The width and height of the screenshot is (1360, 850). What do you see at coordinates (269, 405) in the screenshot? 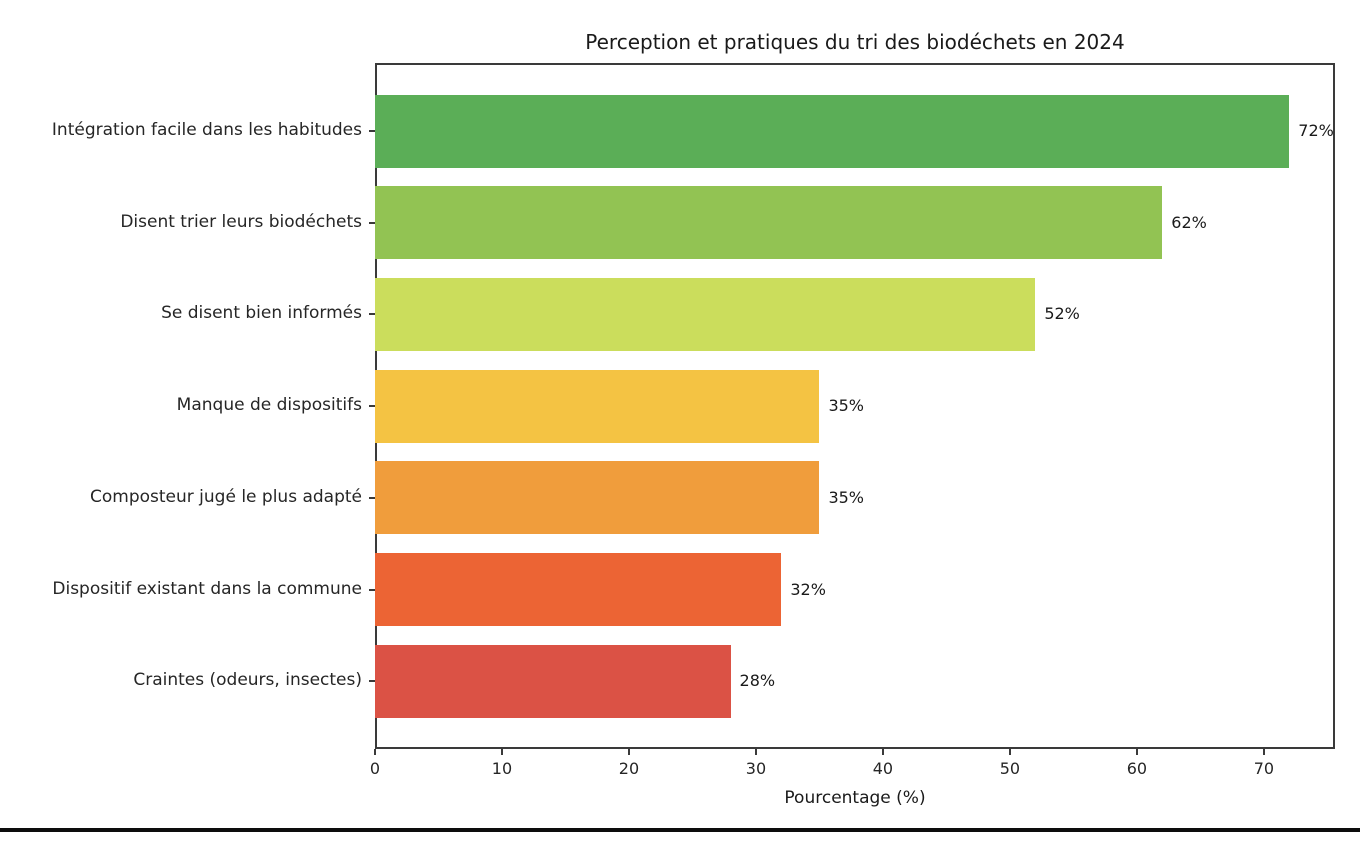
I see `category-label: Manque de dispositifs` at bounding box center [269, 405].